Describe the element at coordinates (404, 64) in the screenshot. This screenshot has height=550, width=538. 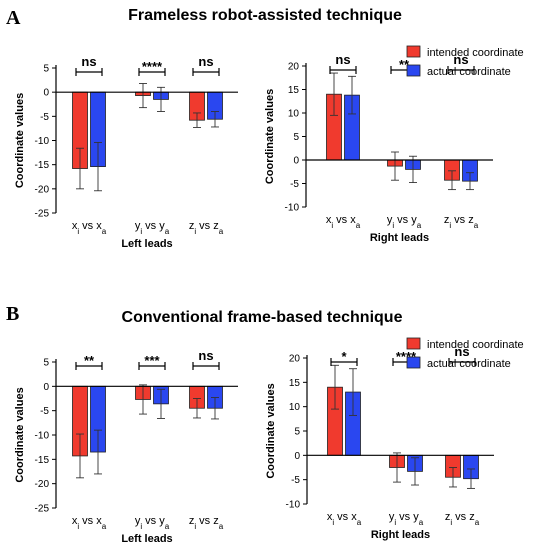
I see `sig-label-1: **` at that location.